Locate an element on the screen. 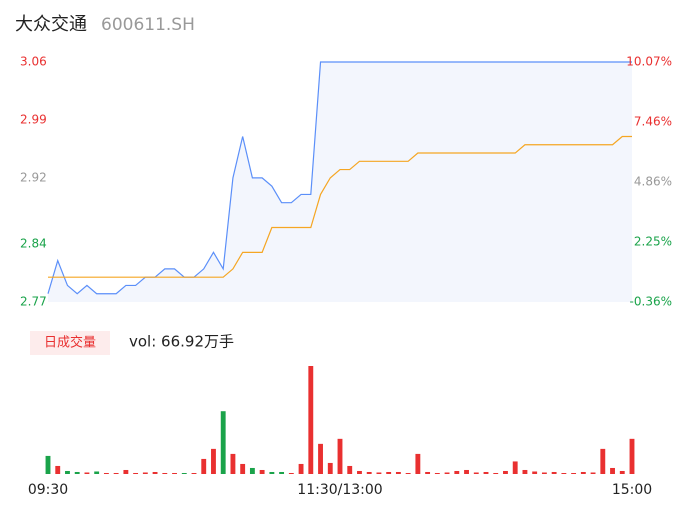 The image size is (686, 524). y2-tick-label: 10.07% is located at coordinates (649, 62).